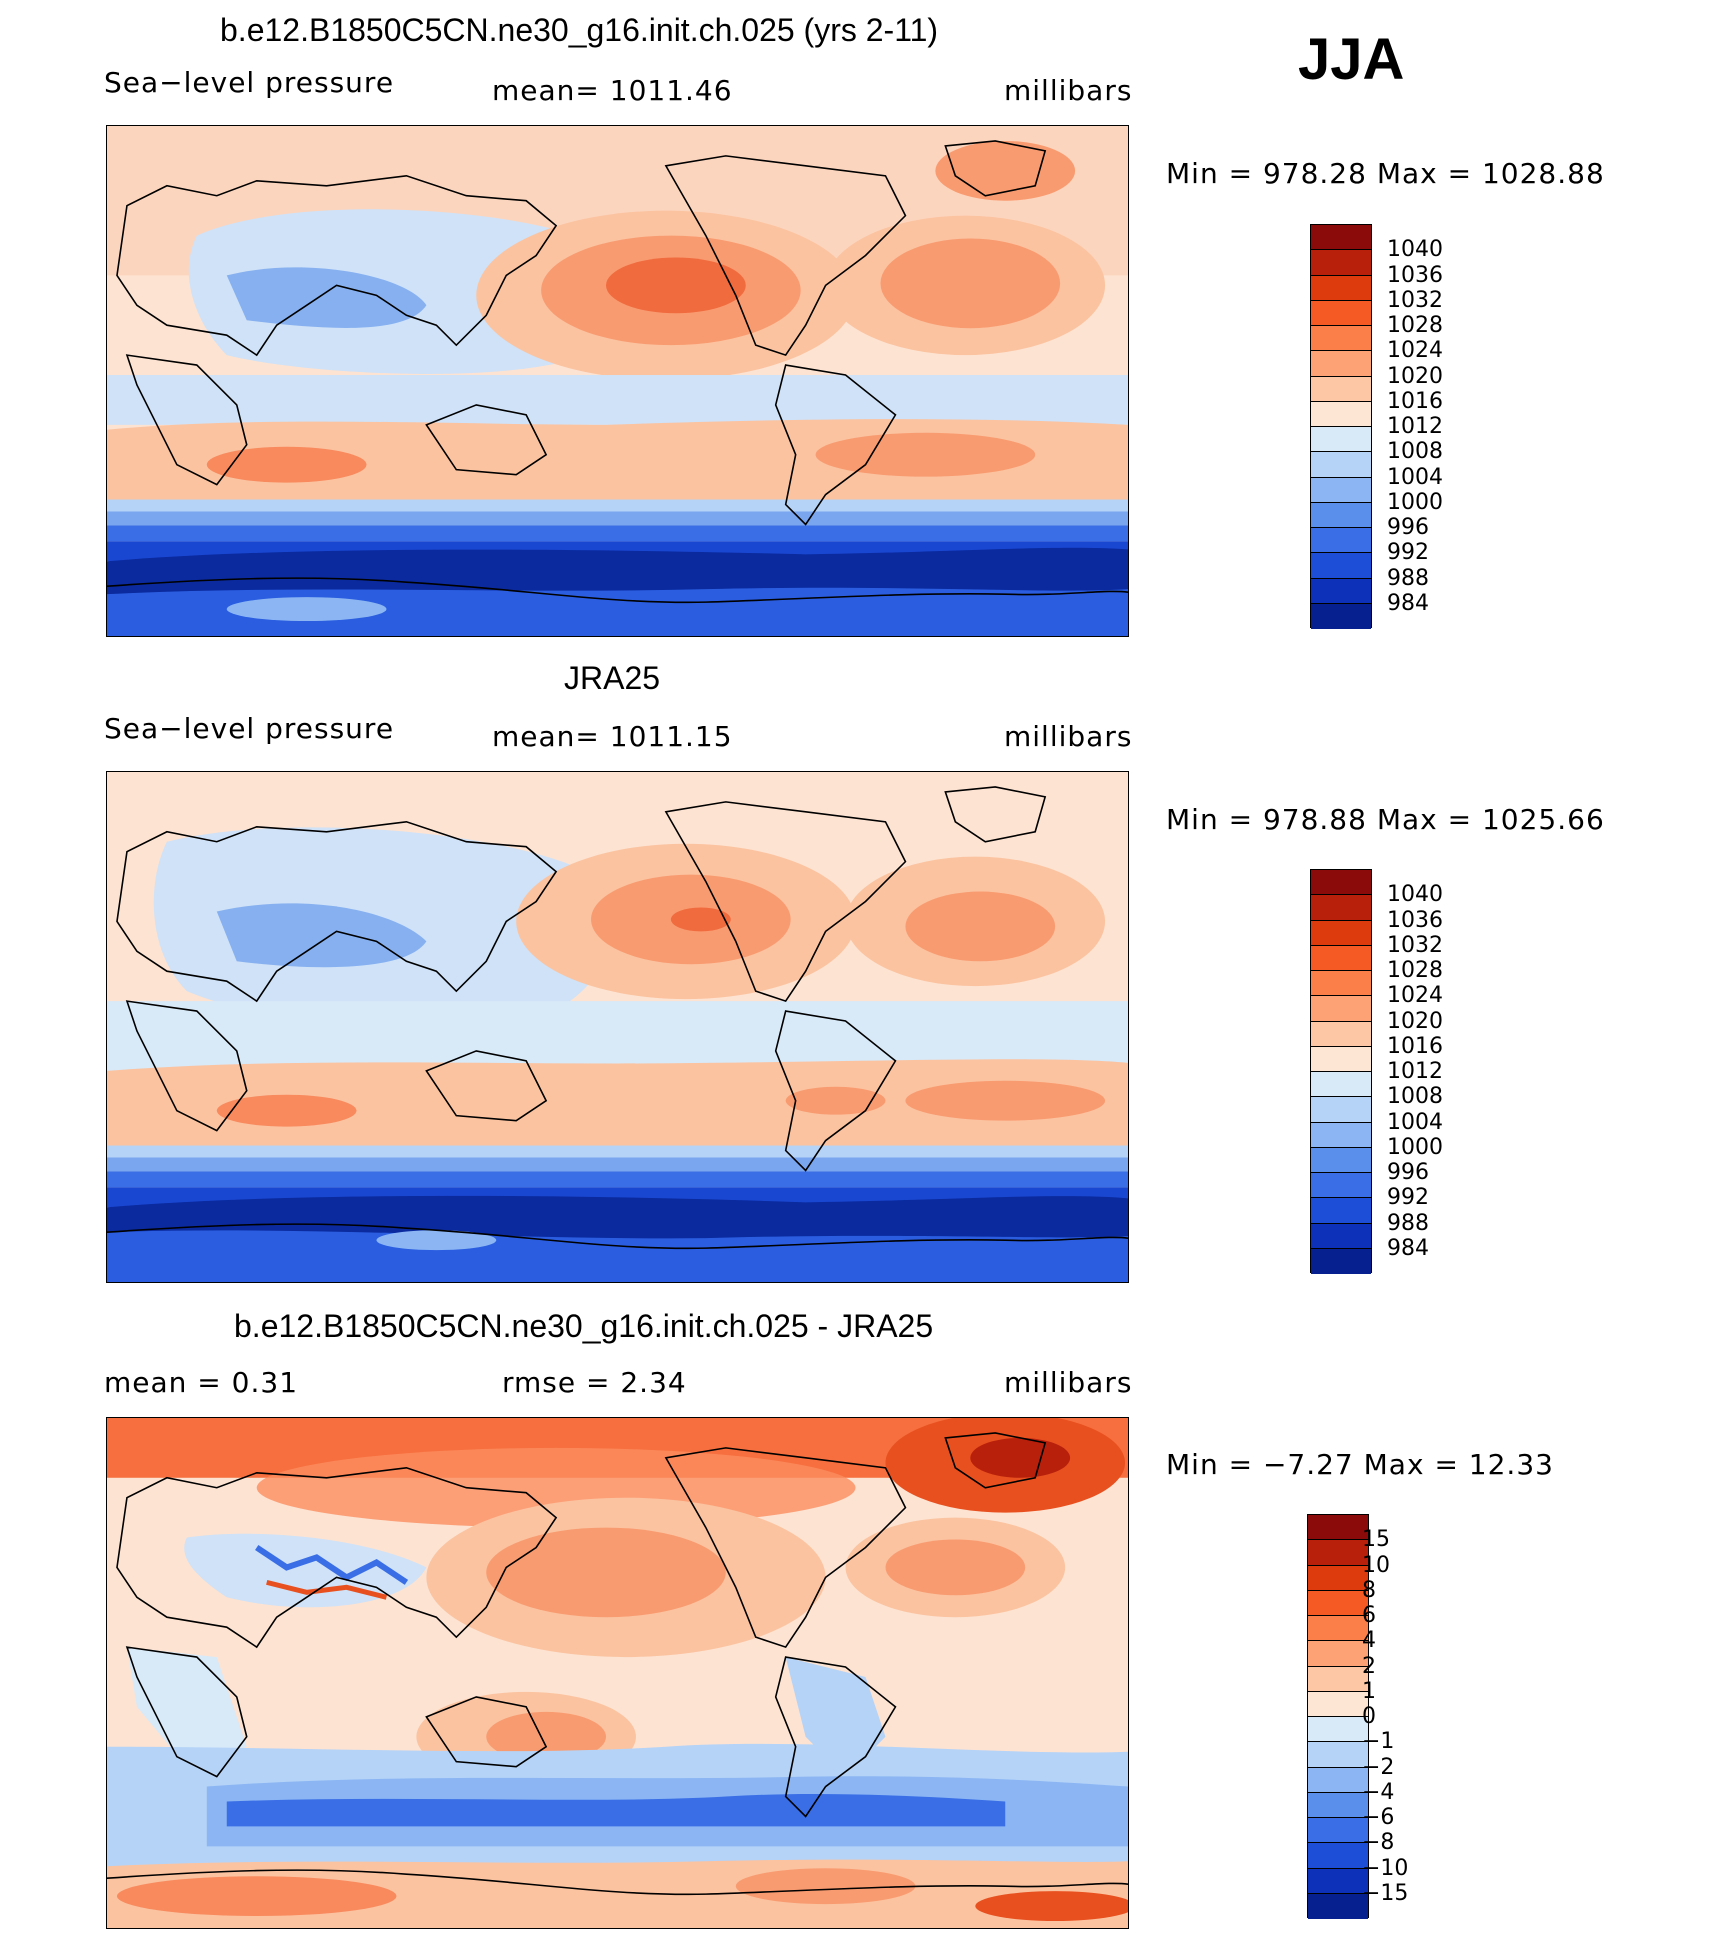 This screenshot has height=1953, width=1710. I want to click on colorbar-tick-label: 15, so click(1376, 1540).